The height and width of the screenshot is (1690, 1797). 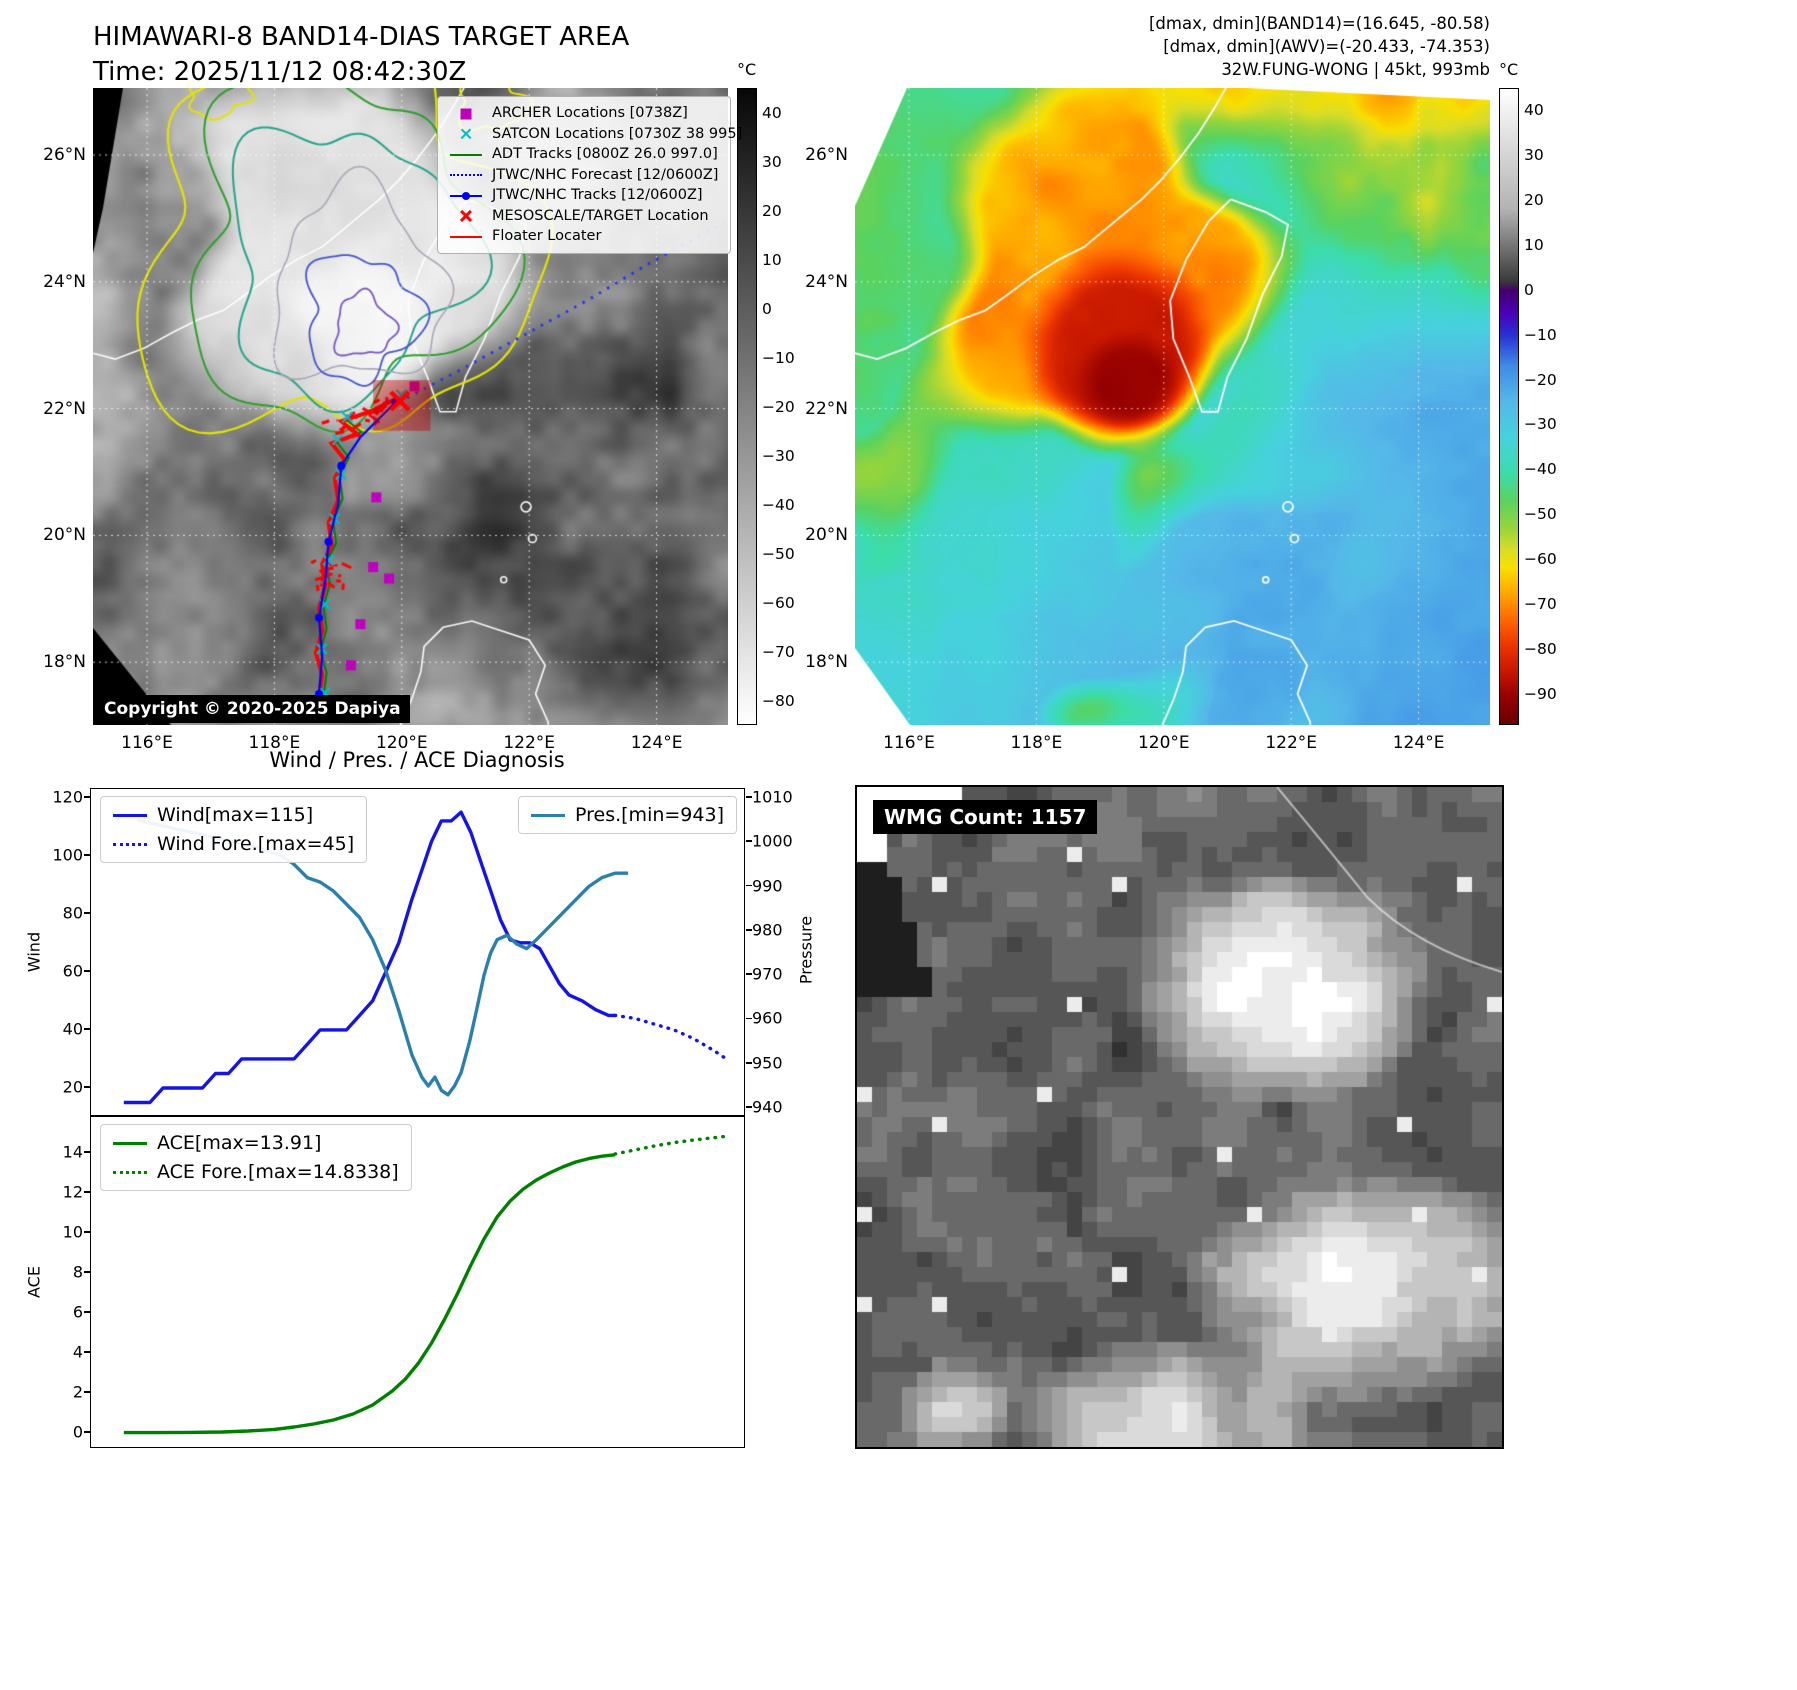 I want to click on ace-series-svg, so click(x=426, y=1284).